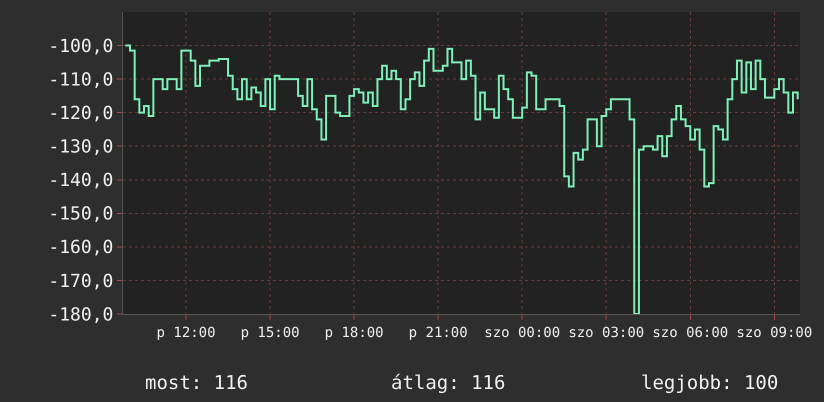  I want to click on y-tick-label: -140,0, so click(81, 181).